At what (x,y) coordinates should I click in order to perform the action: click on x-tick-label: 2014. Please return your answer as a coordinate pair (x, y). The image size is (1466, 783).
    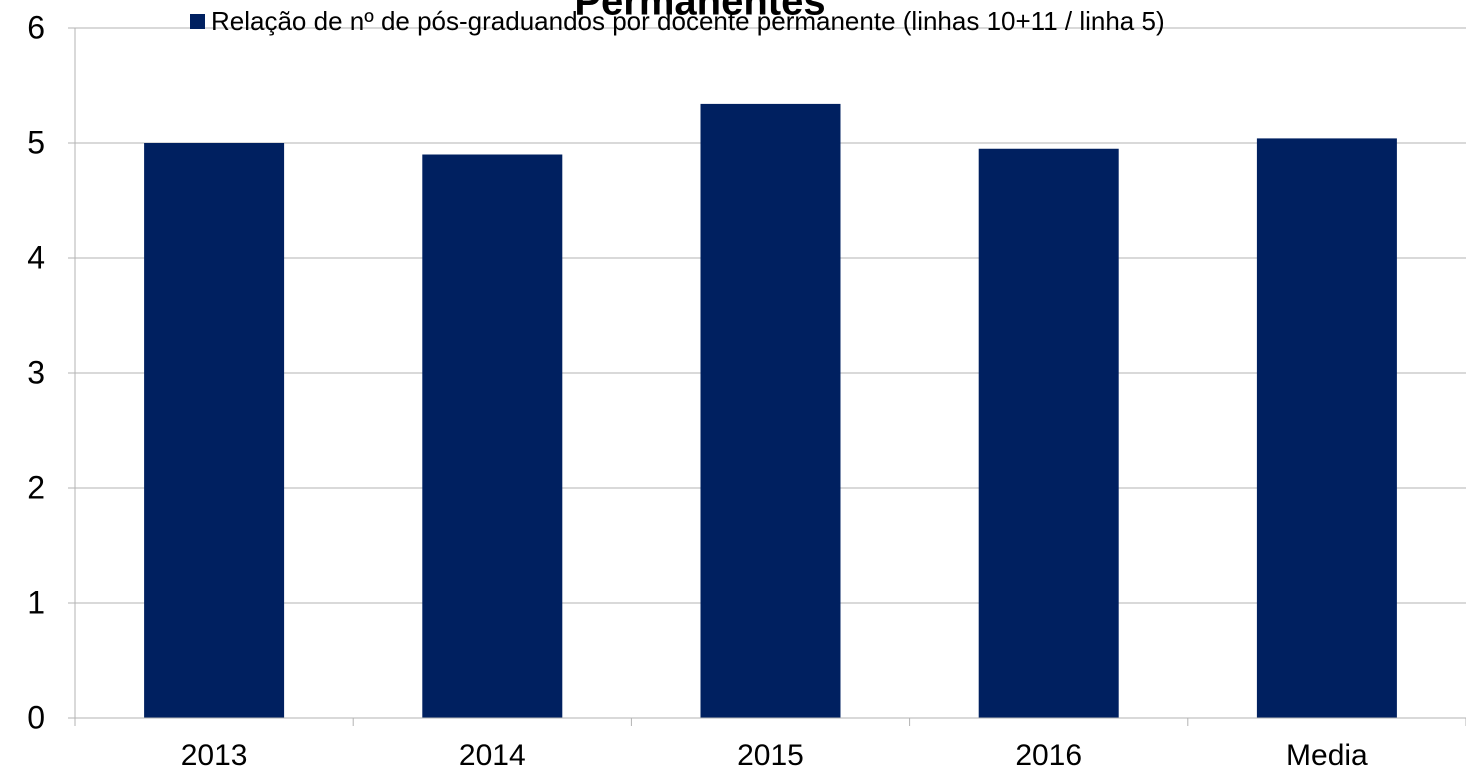
    Looking at the image, I should click on (492, 755).